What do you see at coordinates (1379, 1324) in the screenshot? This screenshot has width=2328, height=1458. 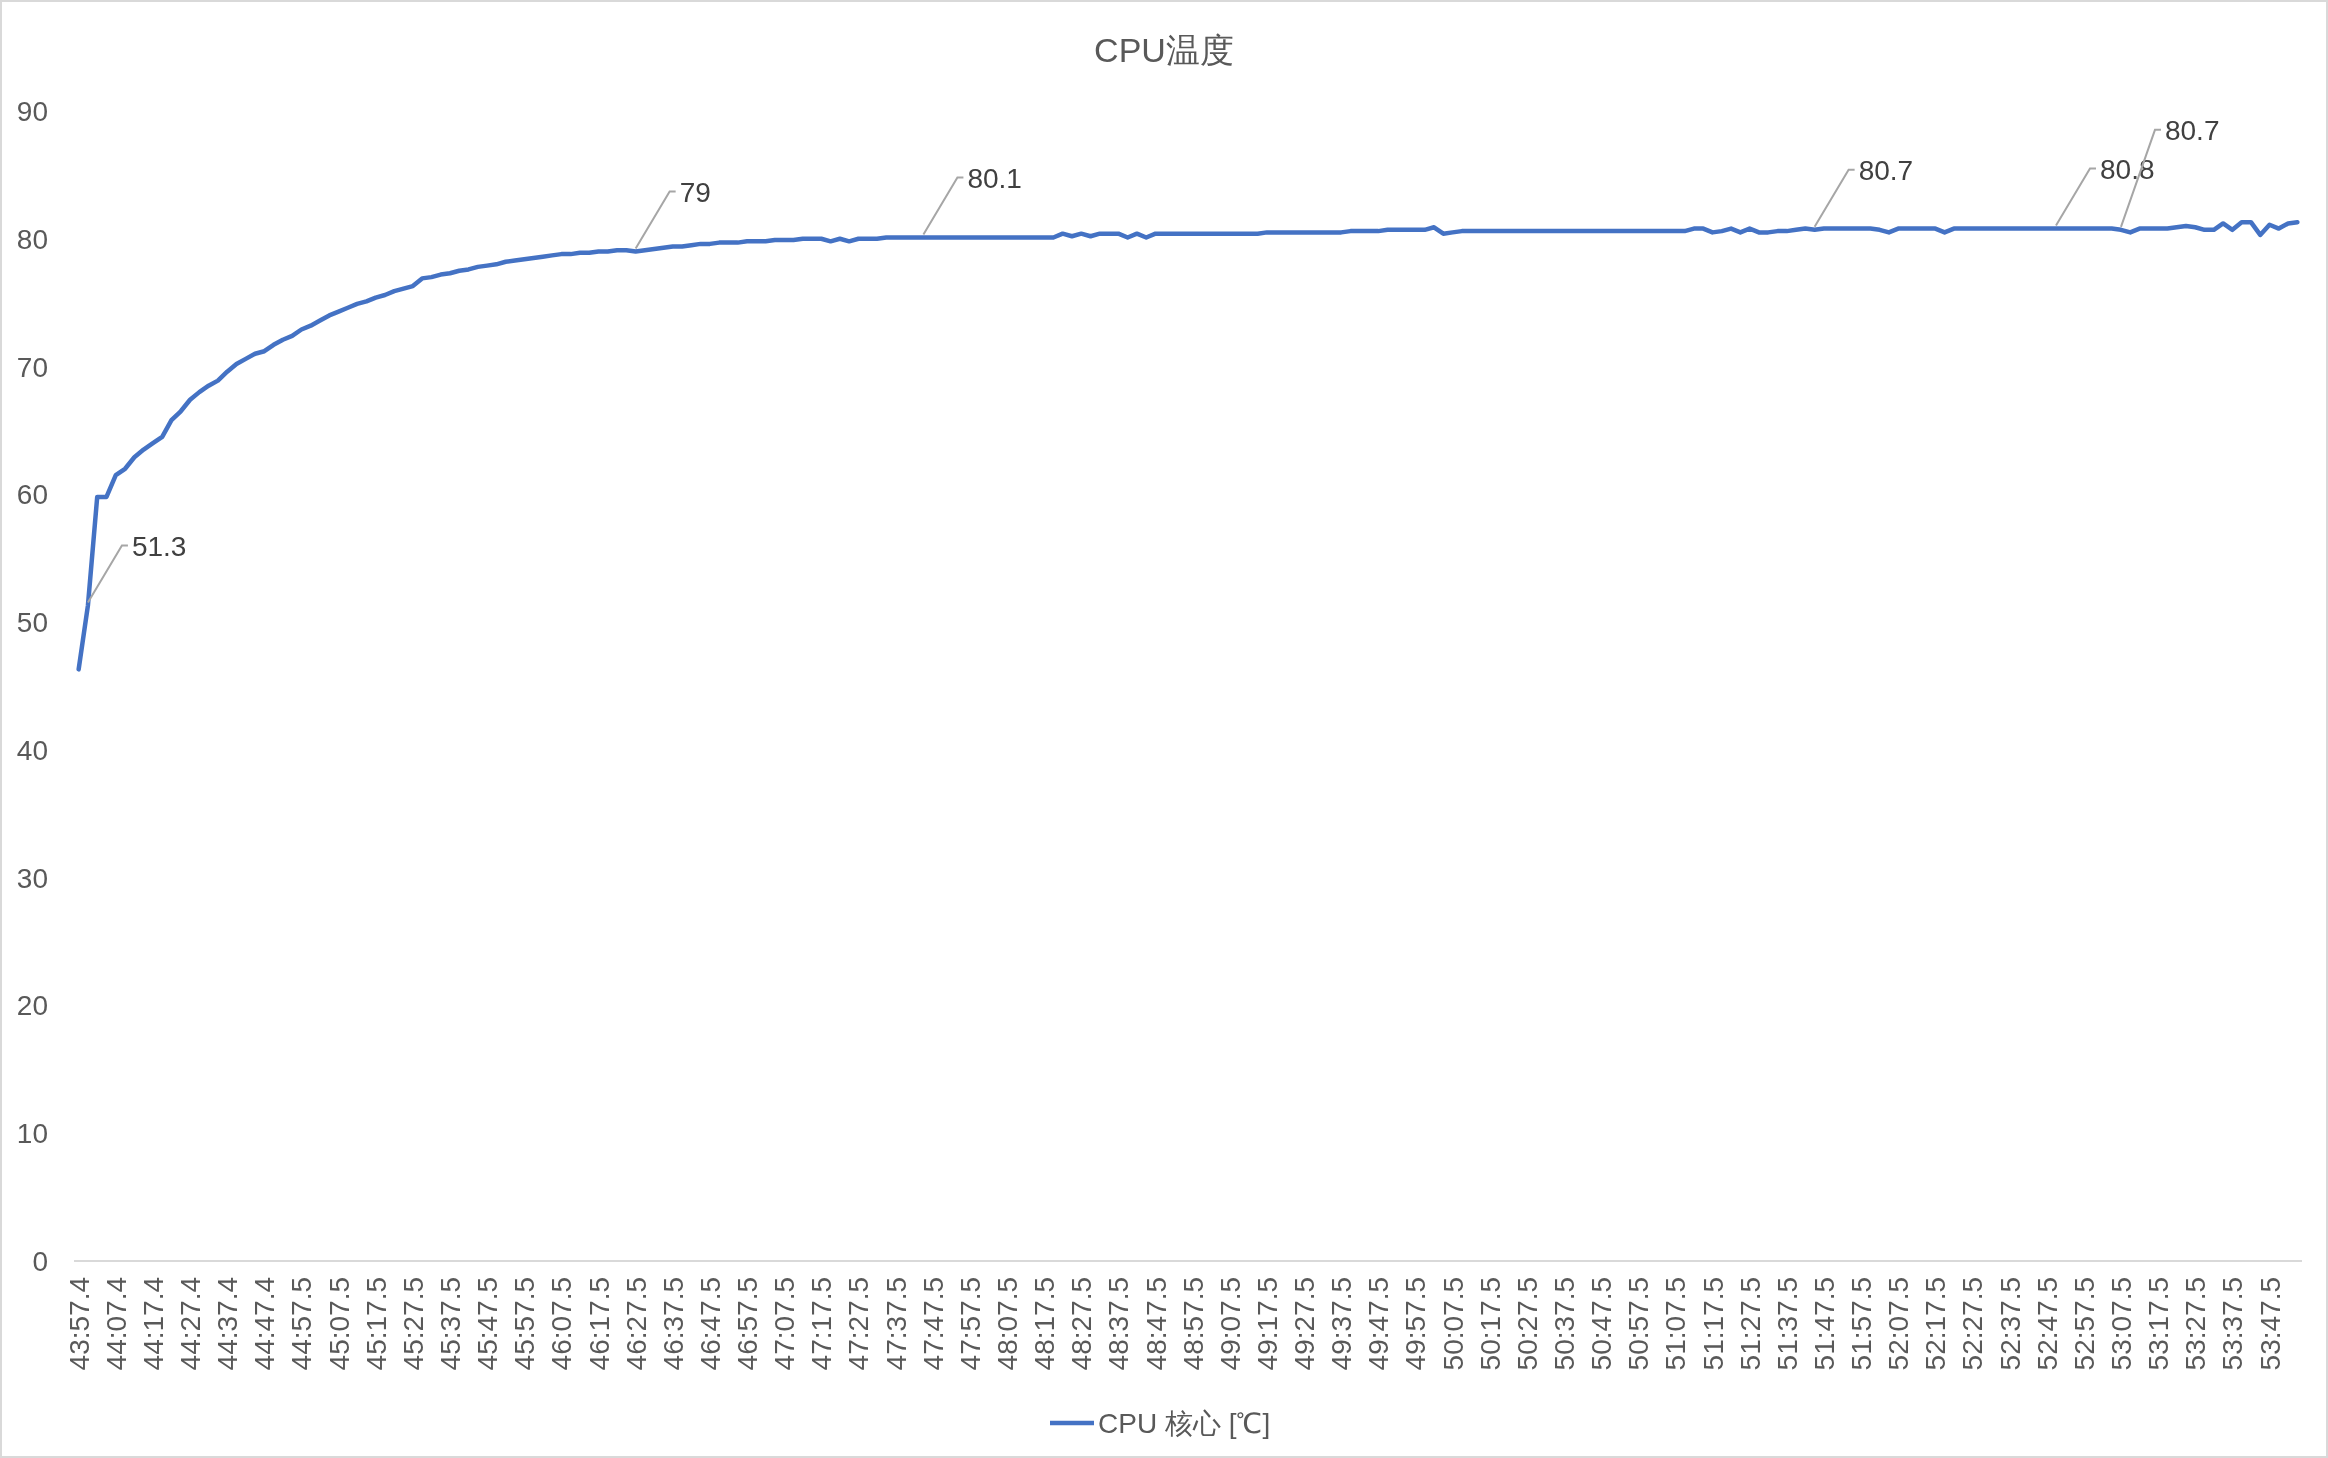 I see `x-tick-label: 49:47.5` at bounding box center [1379, 1324].